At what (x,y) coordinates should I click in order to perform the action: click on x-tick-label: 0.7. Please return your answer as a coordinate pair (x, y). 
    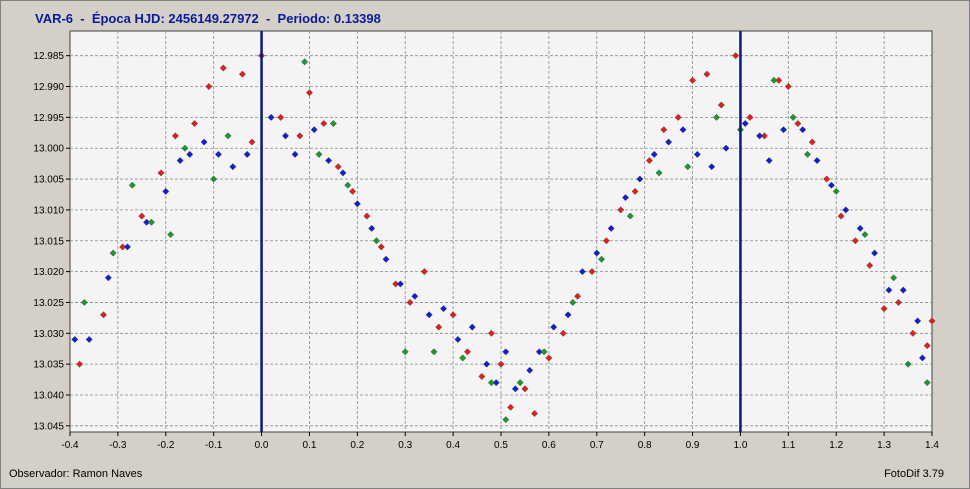
    Looking at the image, I should click on (597, 445).